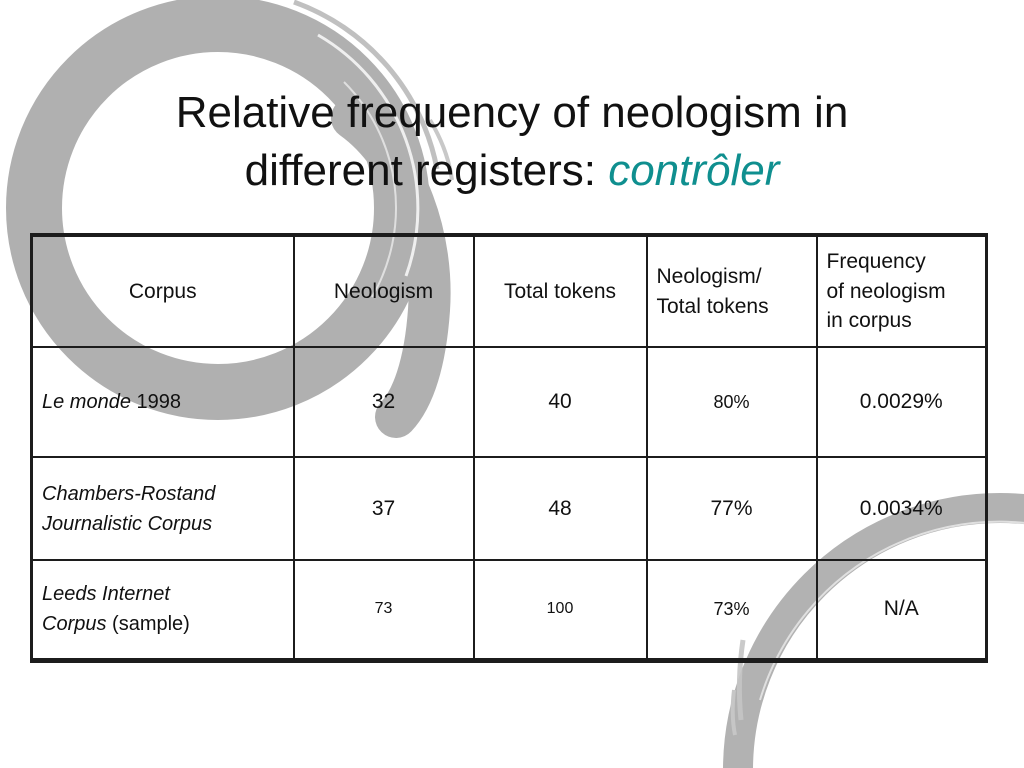  I want to click on cell-ratio: 80%, so click(731, 402).